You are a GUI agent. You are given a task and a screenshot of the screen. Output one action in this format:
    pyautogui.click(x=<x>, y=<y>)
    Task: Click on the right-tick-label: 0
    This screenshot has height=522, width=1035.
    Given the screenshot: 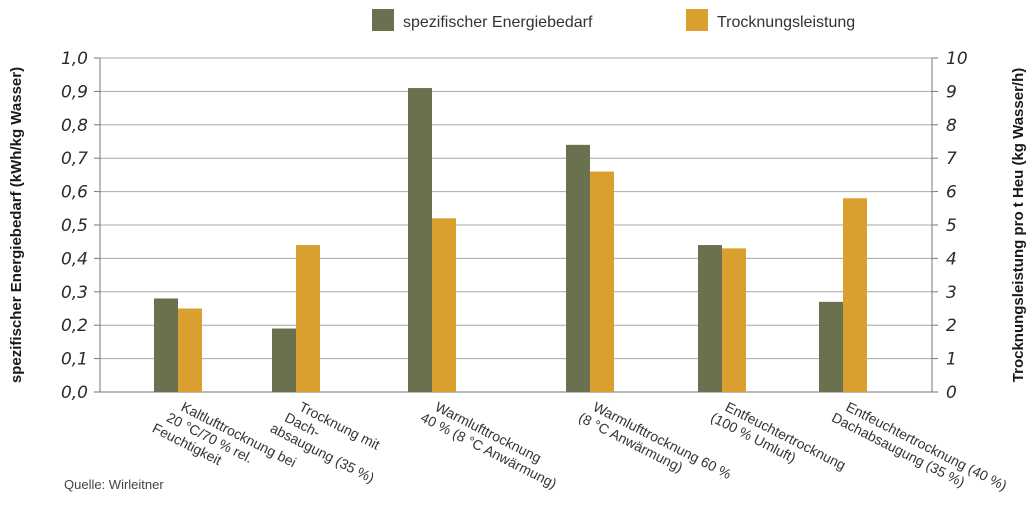 What is the action you would take?
    pyautogui.click(x=951, y=393)
    